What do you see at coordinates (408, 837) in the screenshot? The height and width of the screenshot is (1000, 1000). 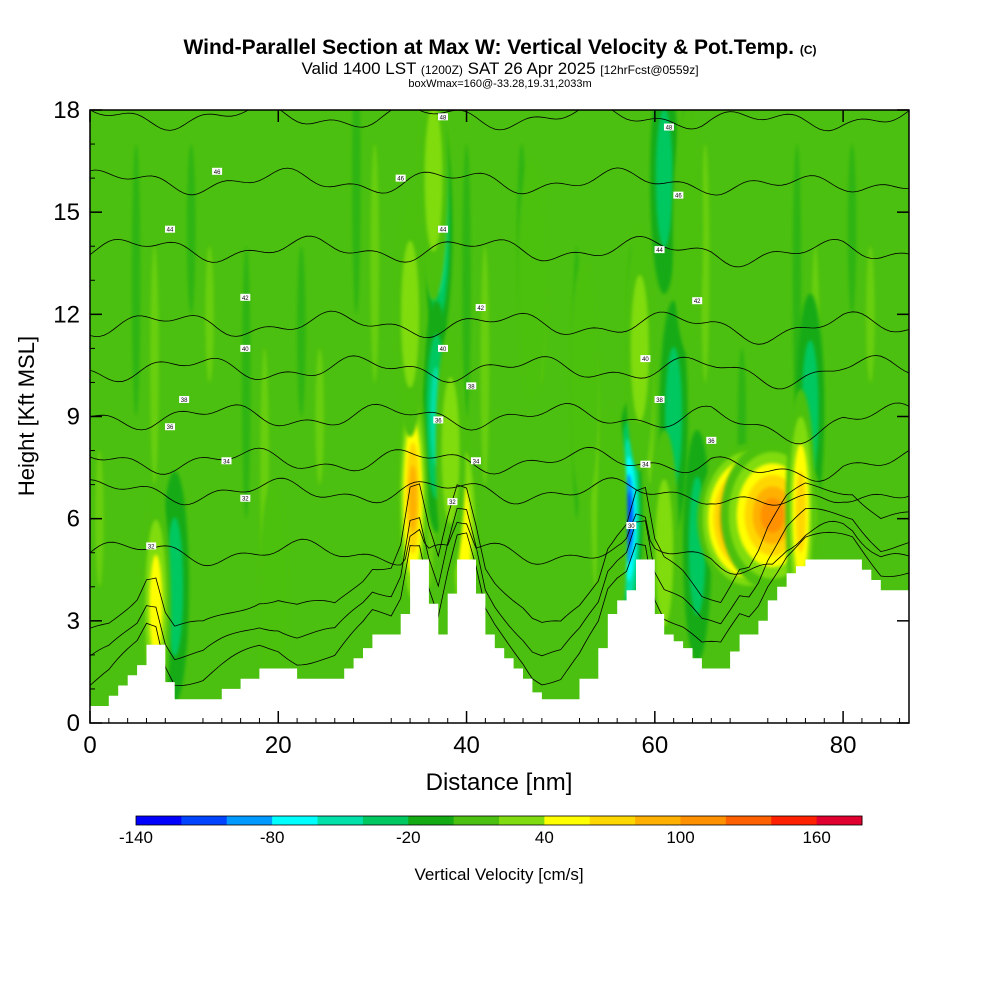 I see `colorbar-tick-label: -20` at bounding box center [408, 837].